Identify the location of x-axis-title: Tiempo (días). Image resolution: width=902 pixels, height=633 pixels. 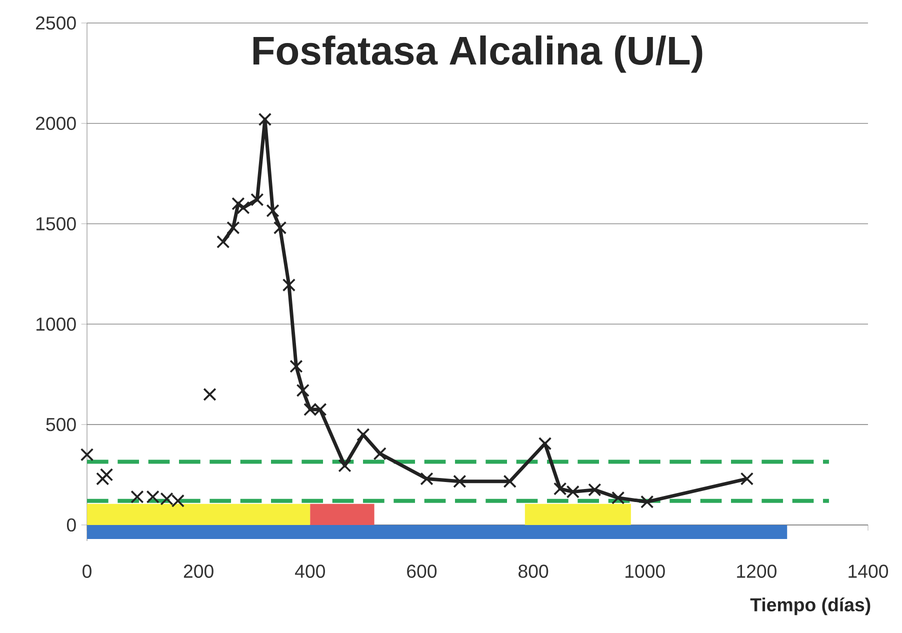
(810, 607).